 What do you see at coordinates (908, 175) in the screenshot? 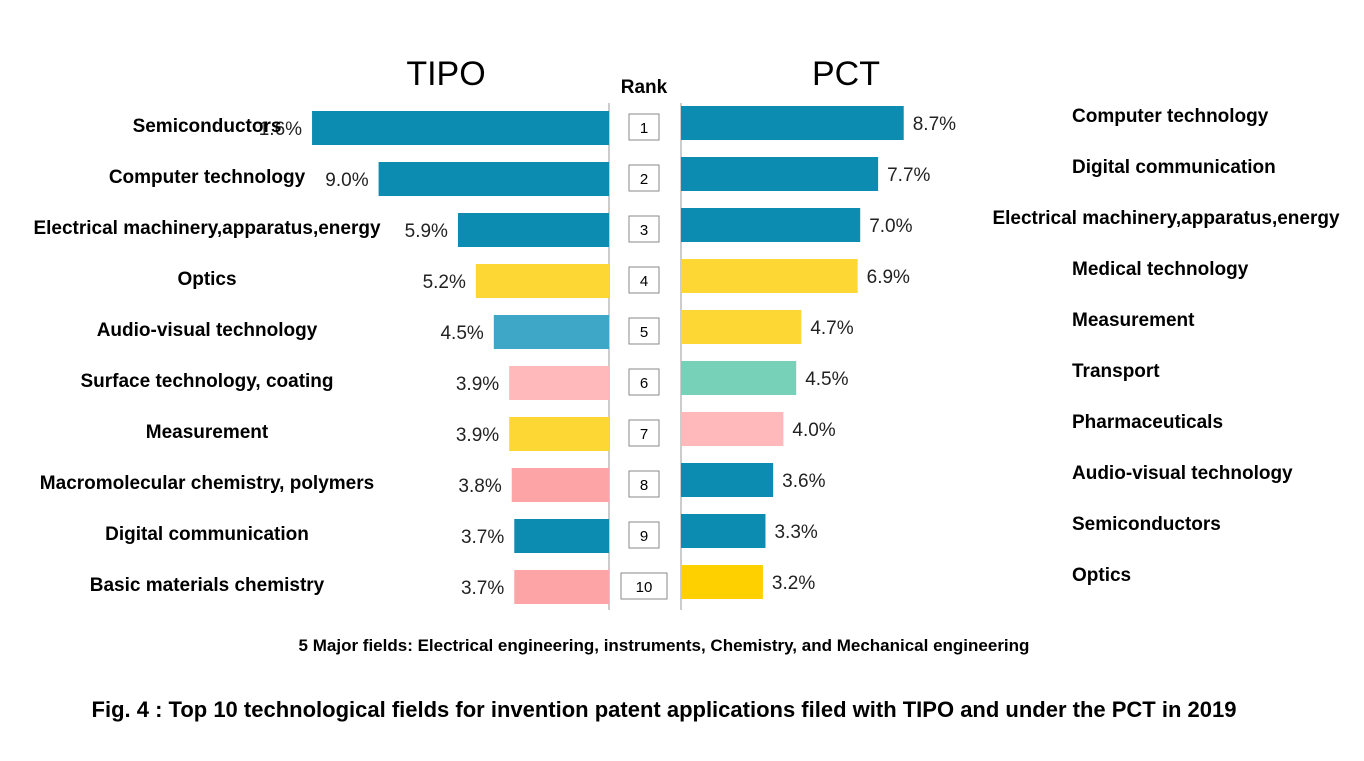
I see `pct-value-label: 7.7%` at bounding box center [908, 175].